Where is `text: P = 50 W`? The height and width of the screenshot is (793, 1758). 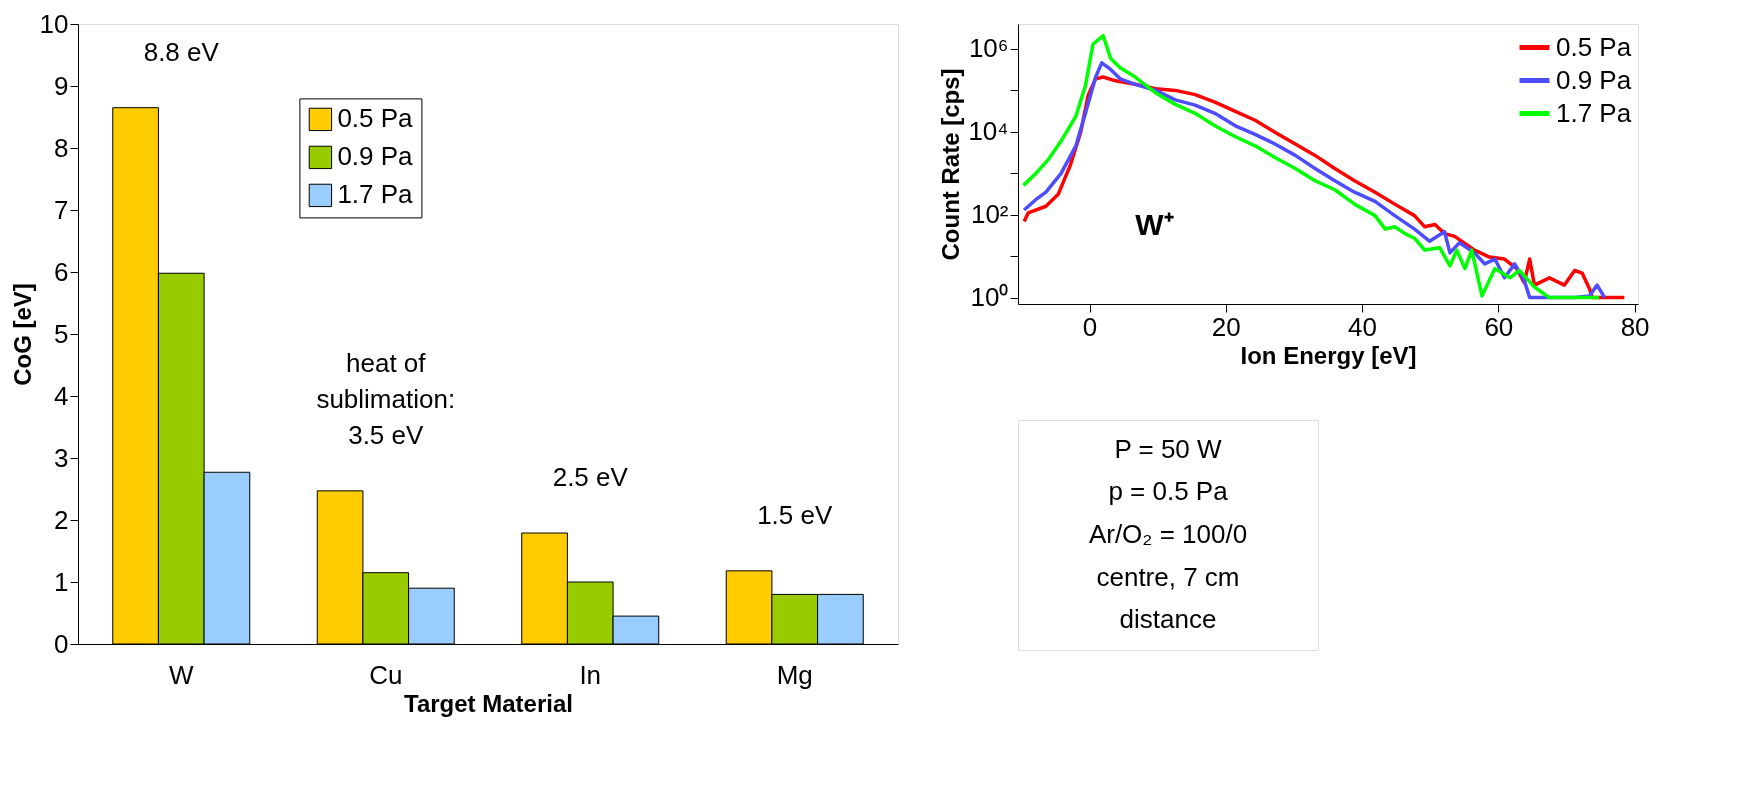 text: P = 50 W is located at coordinates (1168, 448).